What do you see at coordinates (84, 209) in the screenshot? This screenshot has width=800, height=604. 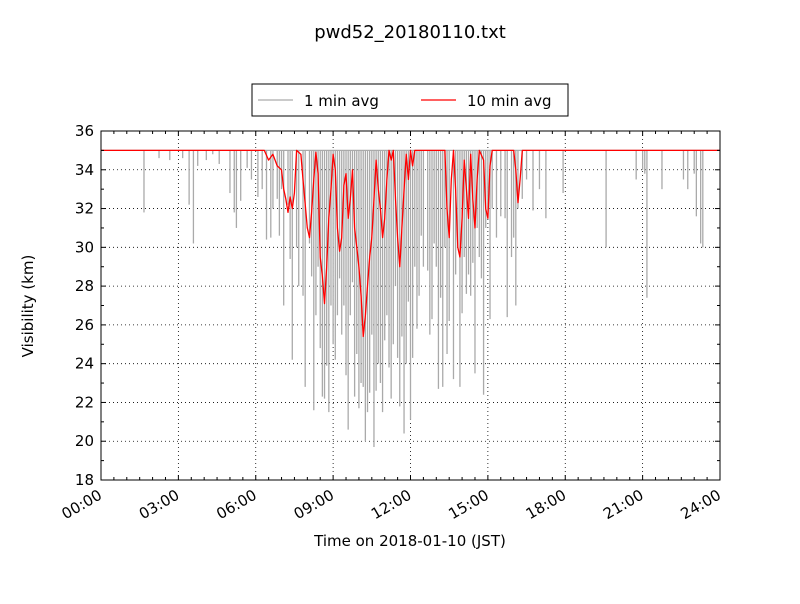 I see `y-tick-label: 32` at bounding box center [84, 209].